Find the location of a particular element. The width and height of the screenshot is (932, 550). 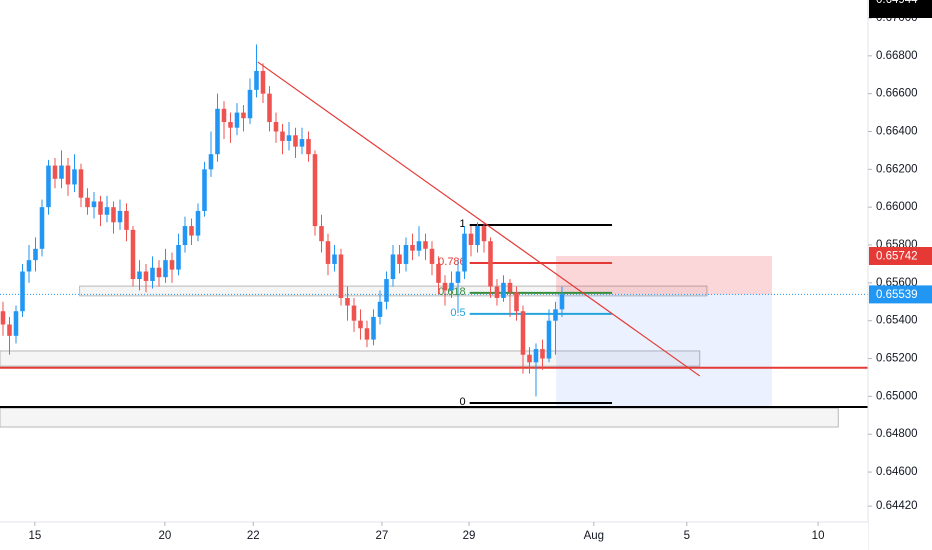

x-tick-label: 10 is located at coordinates (818, 536).